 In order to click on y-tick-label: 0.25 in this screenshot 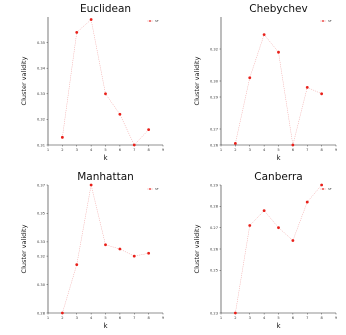, I will do `click(214, 271)`.